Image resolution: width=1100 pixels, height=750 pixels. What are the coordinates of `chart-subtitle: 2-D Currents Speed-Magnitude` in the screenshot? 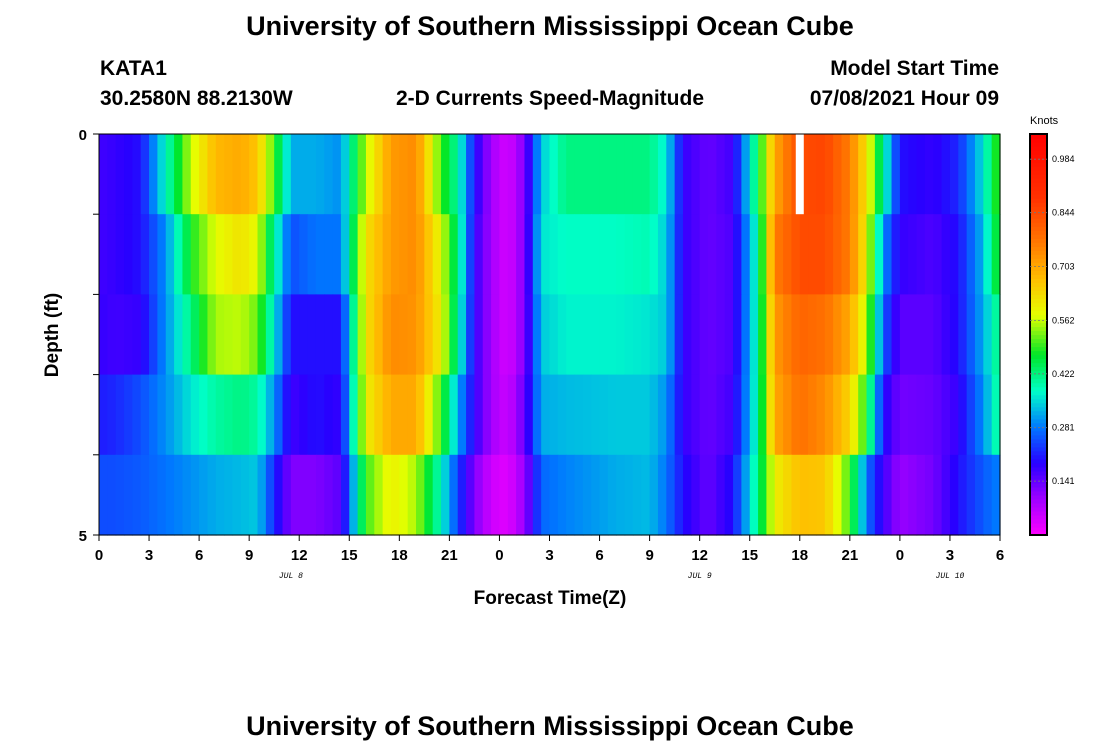 It's located at (550, 98).